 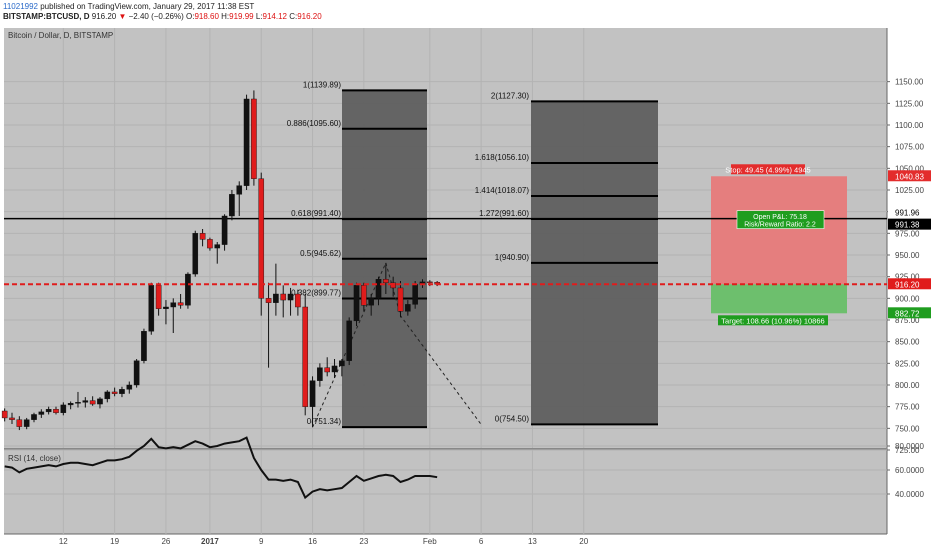 I want to click on x-tick-label: 23, so click(x=363, y=541).